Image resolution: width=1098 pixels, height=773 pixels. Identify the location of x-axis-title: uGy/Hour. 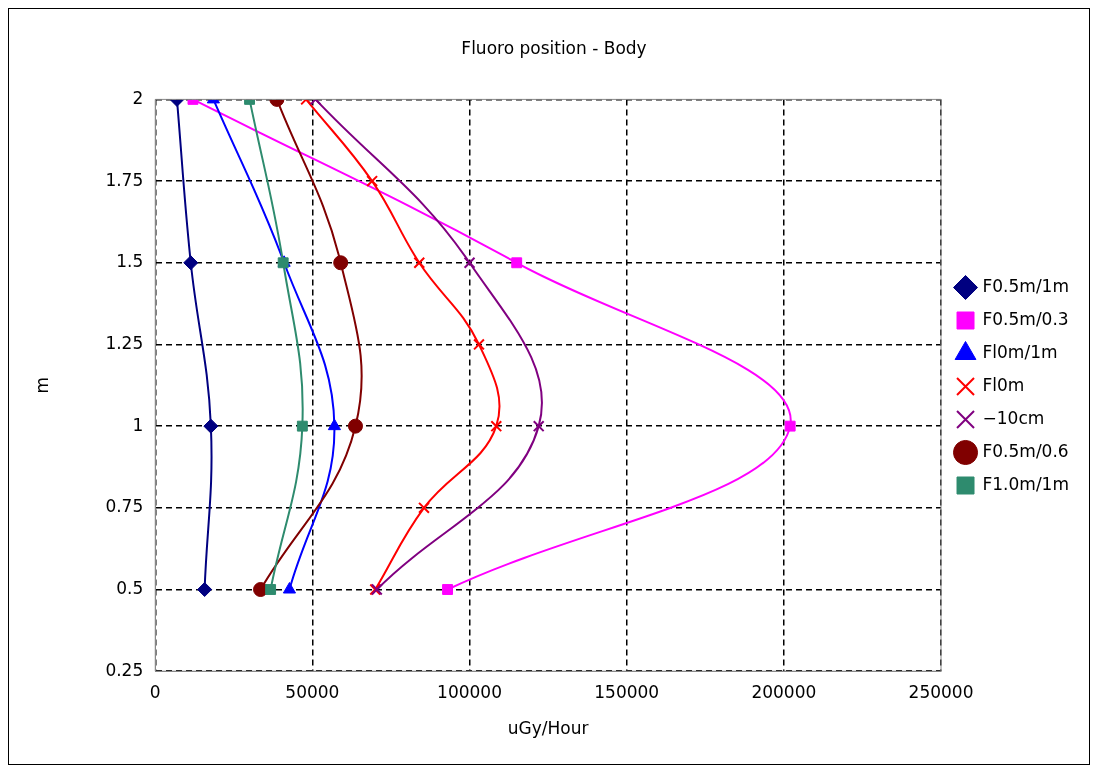
(548, 728).